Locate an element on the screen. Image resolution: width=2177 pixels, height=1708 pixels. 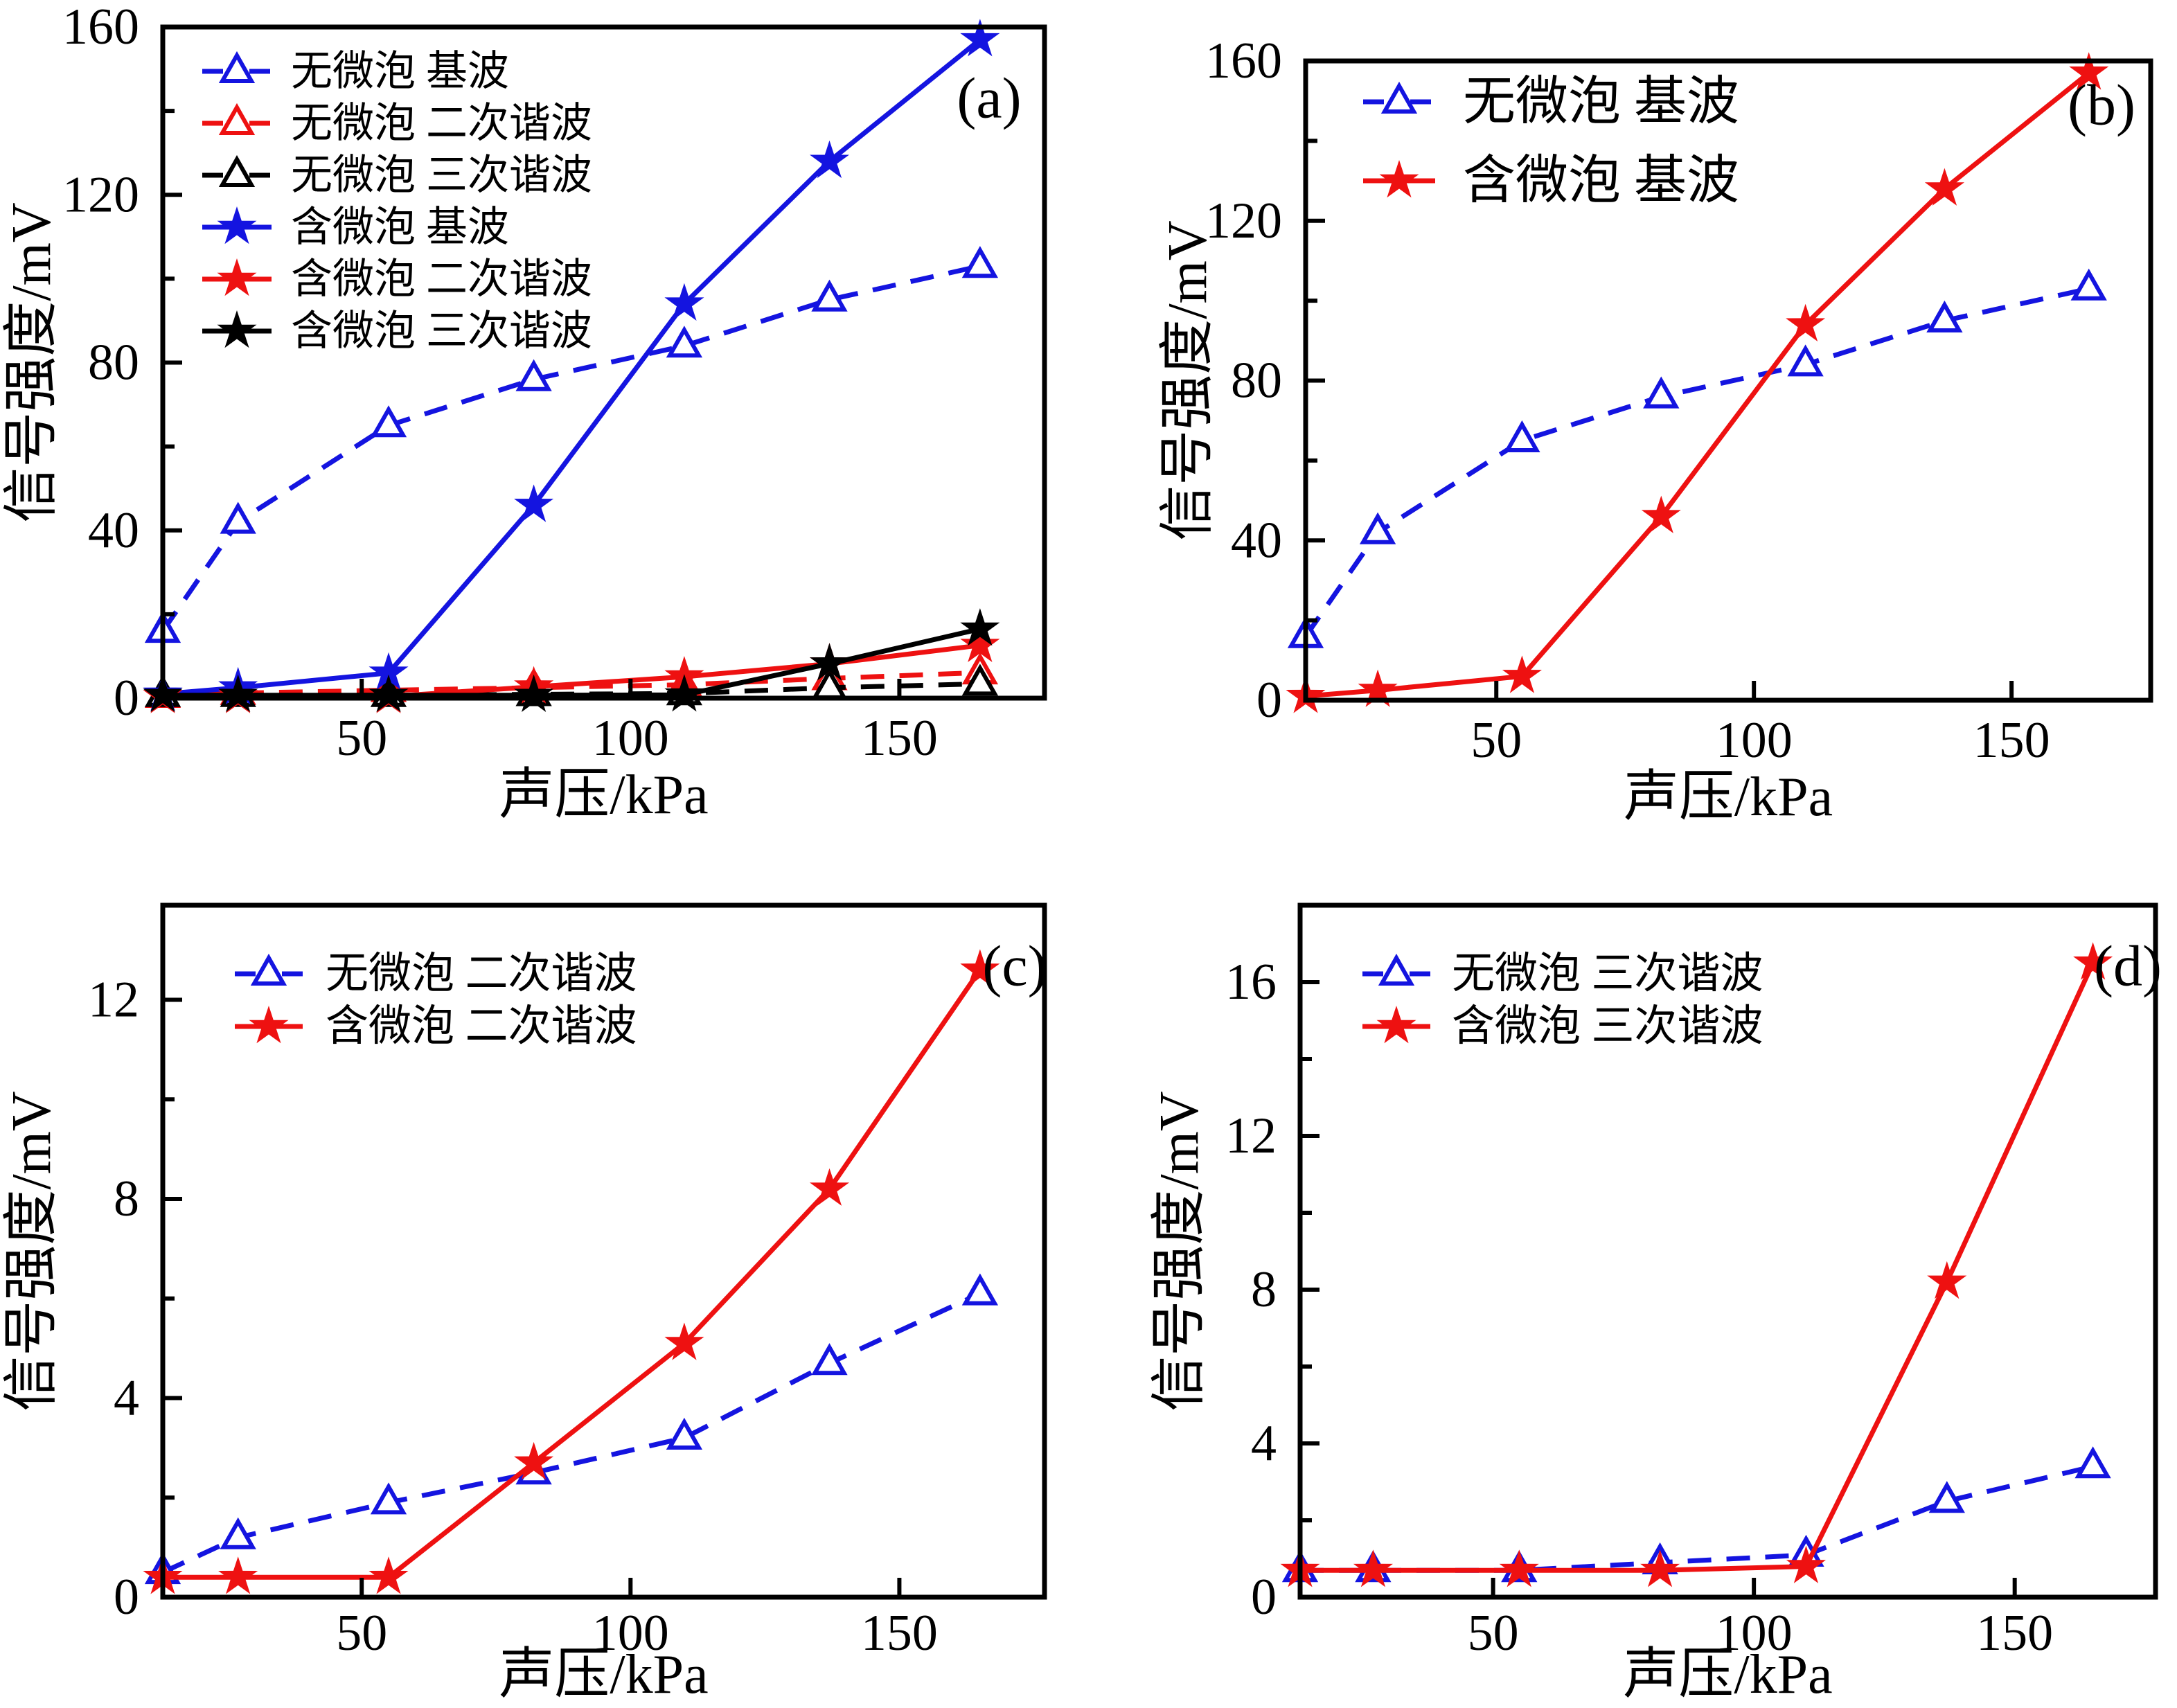
legend-item-2: 无微泡 三次谐波 is located at coordinates (397, 175).